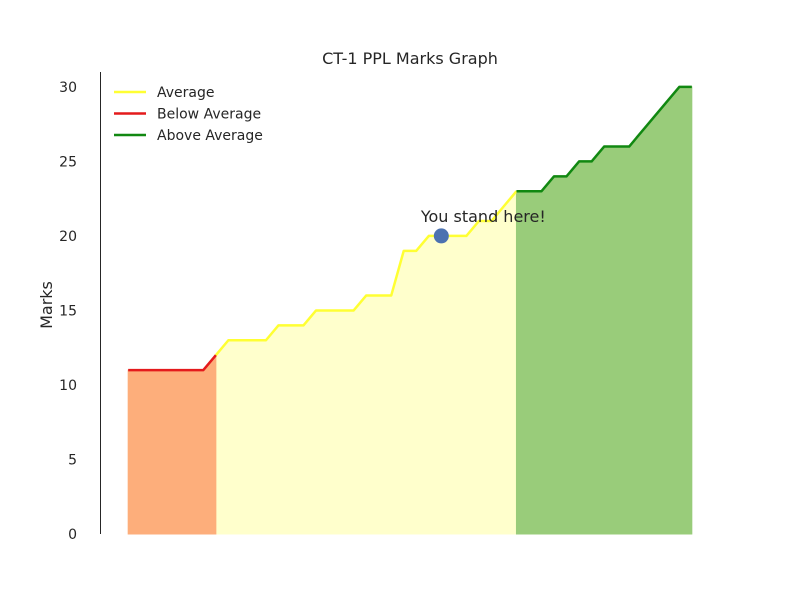  I want to click on chart-title: CT-1 PPL Marks Graph, so click(410, 58).